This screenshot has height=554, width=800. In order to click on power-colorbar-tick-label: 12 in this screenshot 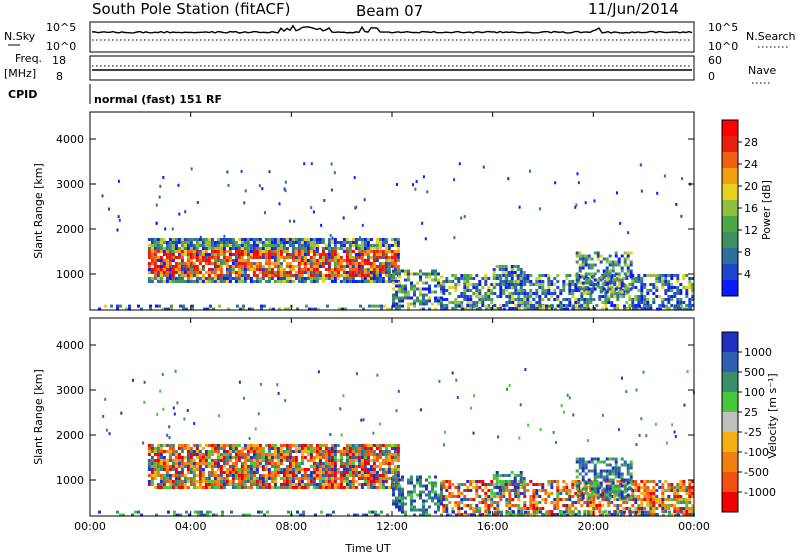, I will do `click(751, 230)`.